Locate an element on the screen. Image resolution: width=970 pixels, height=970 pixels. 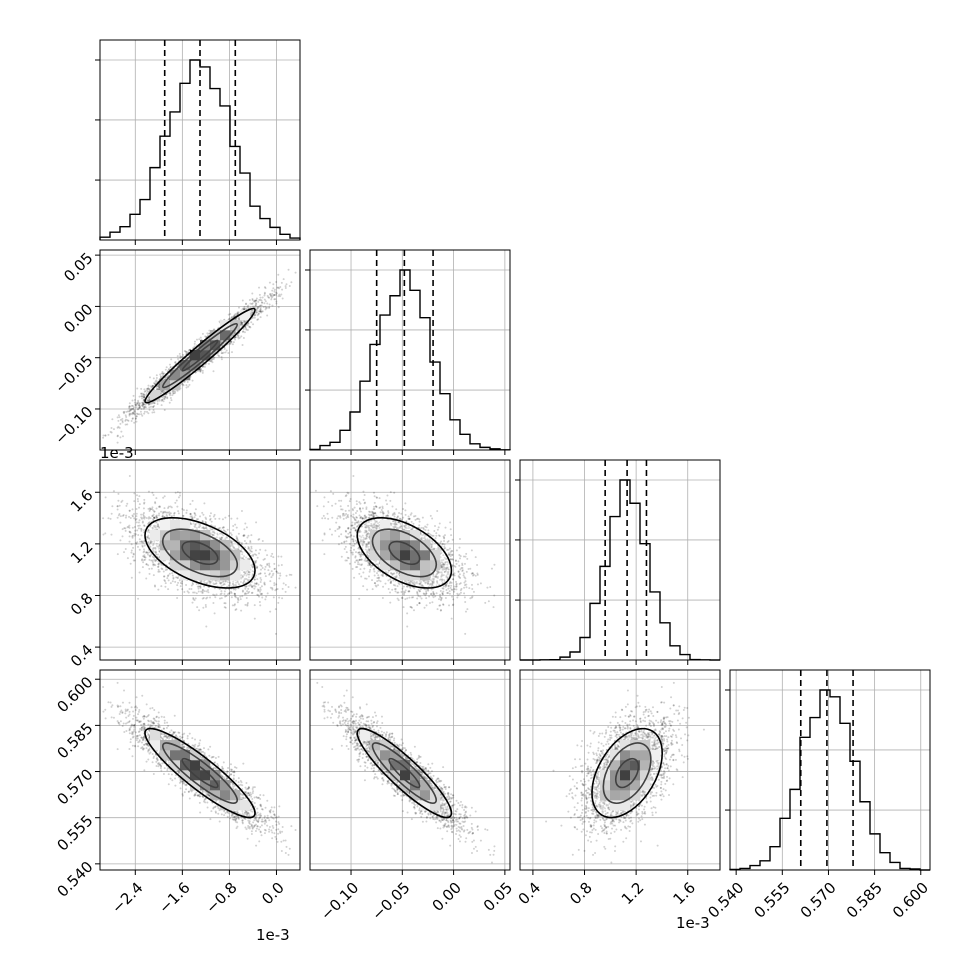
x-tick-label: 1.6 is located at coordinates (684, 894).